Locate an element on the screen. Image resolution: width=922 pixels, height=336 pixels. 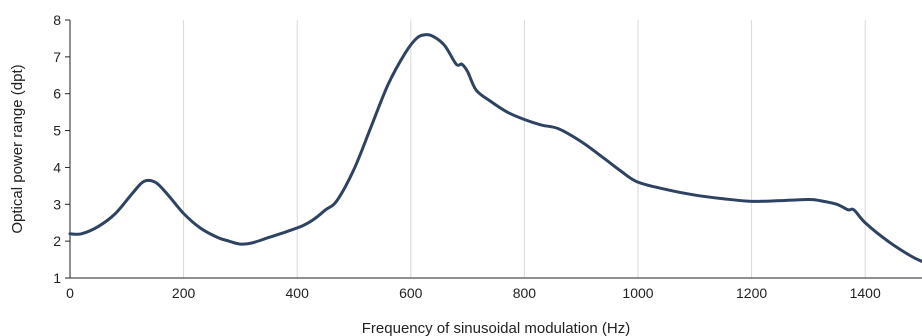
y-tick-label: 5 is located at coordinates (57, 131).